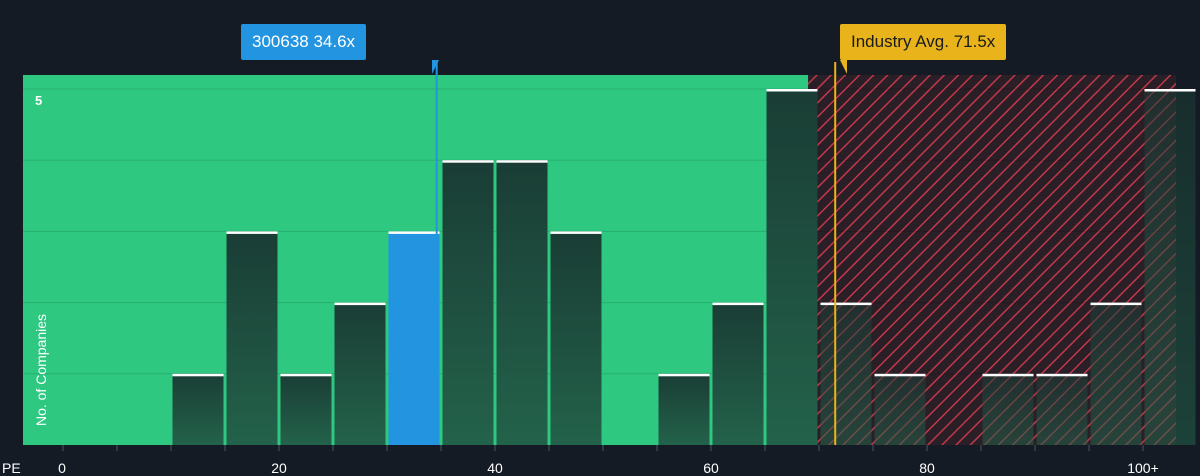  What do you see at coordinates (62, 468) in the screenshot?
I see `x-tick-label: 0` at bounding box center [62, 468].